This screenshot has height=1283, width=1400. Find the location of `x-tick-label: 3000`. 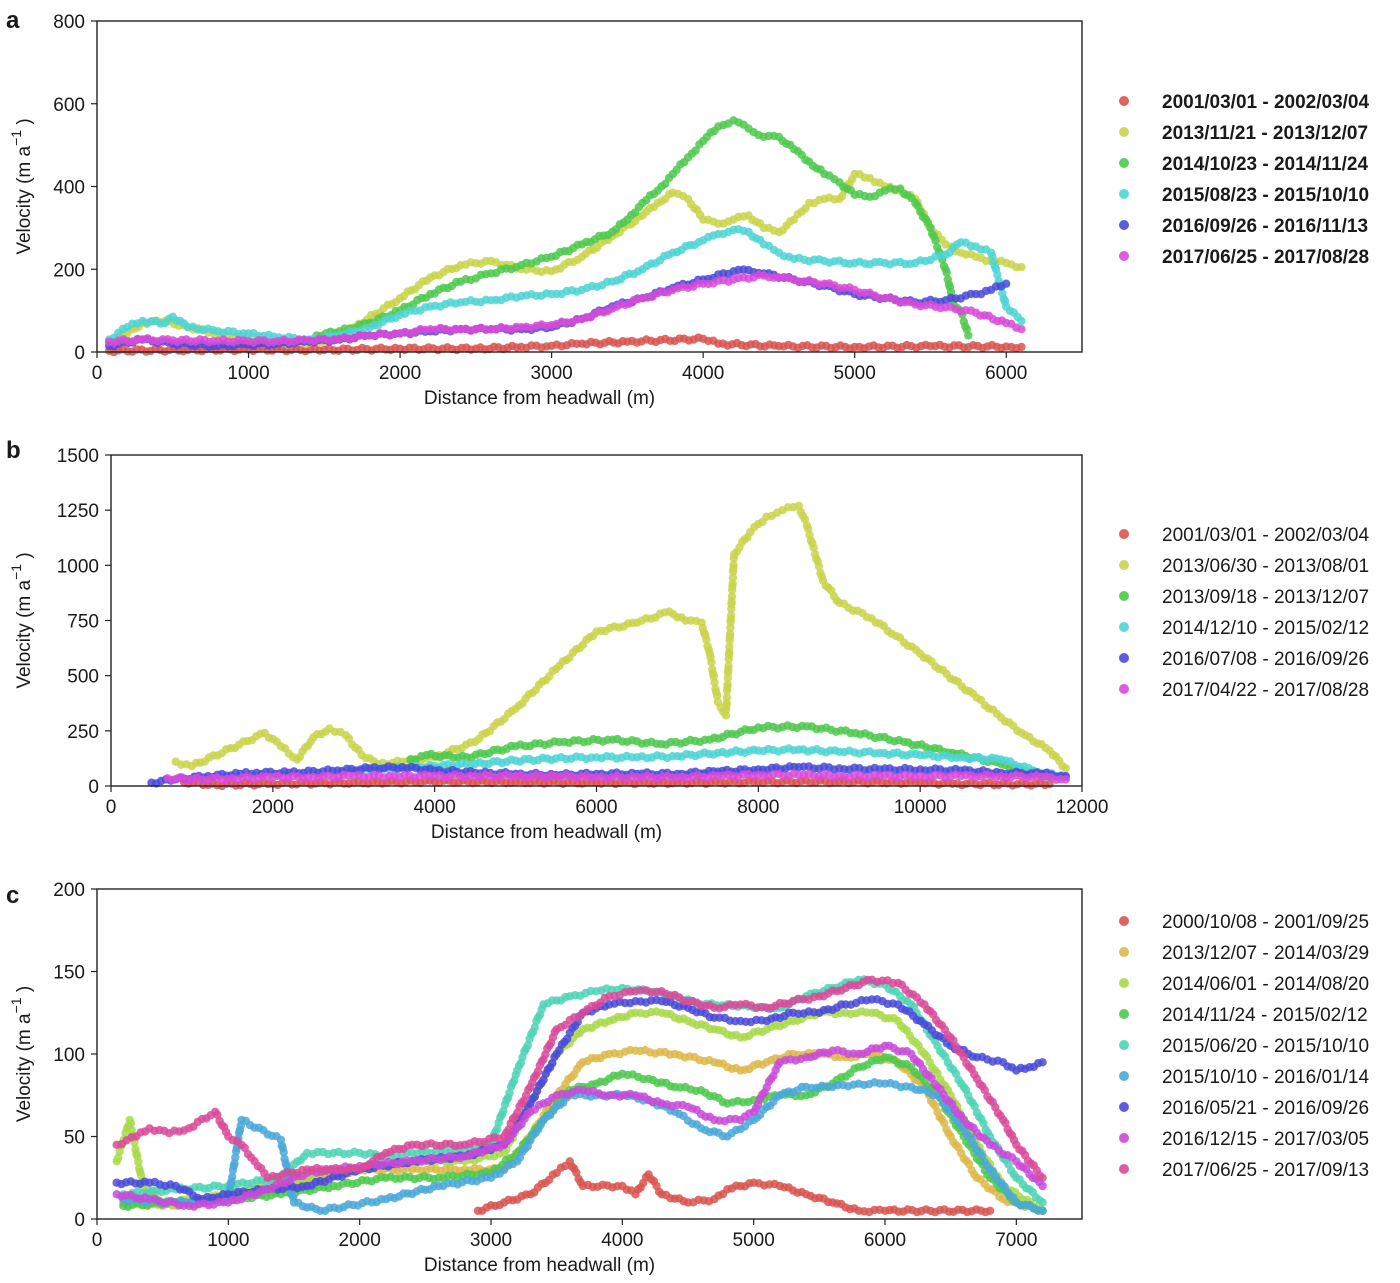

x-tick-label: 3000 is located at coordinates (491, 1240).